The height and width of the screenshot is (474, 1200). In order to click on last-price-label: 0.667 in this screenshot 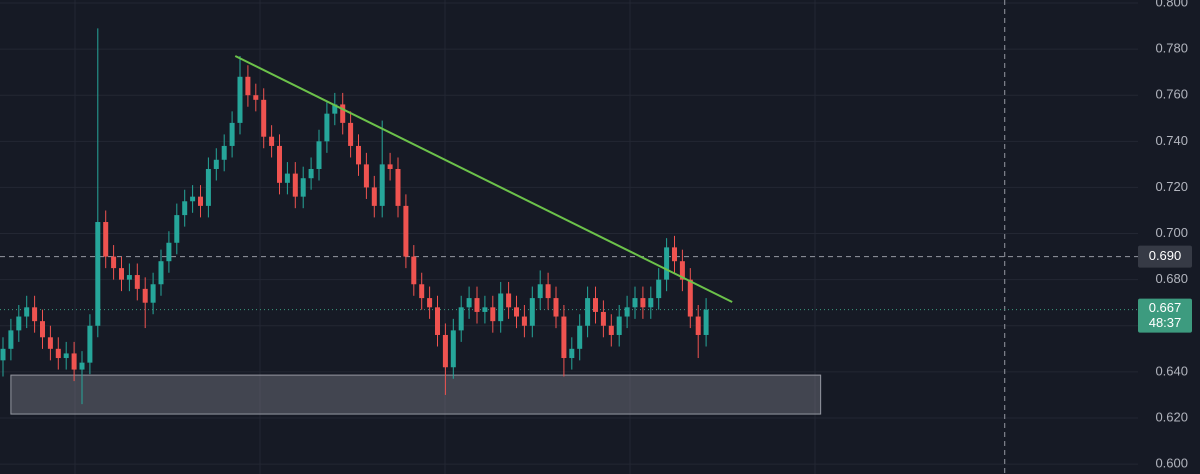, I will do `click(1165, 307)`.